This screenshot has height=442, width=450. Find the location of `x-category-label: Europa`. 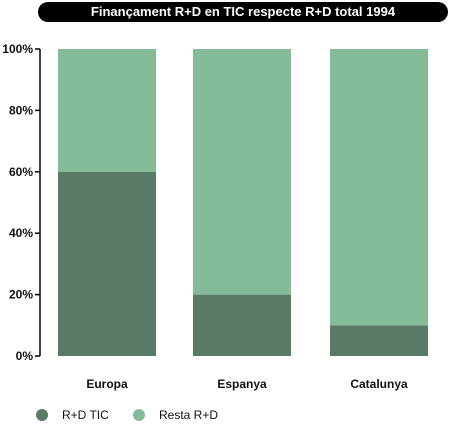

x-category-label: Europa is located at coordinates (107, 384).